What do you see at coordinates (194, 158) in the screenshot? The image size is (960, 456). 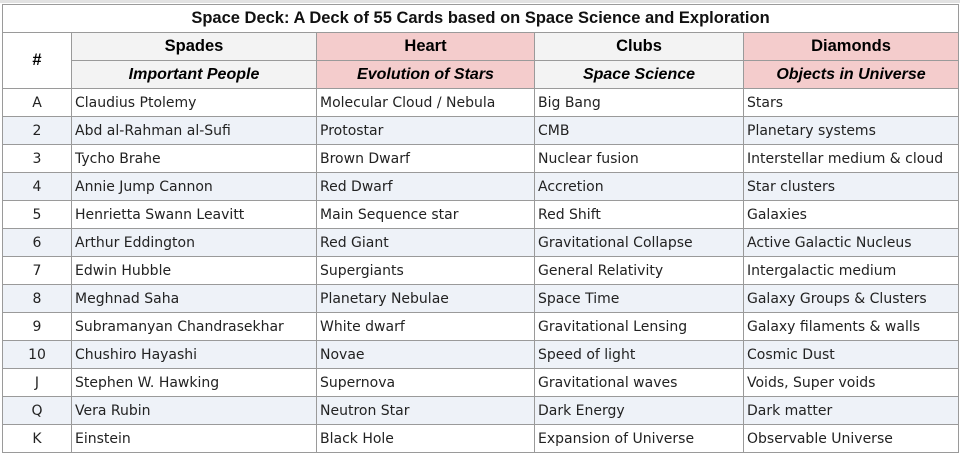 I see `cell-spades: Tycho Brahe` at bounding box center [194, 158].